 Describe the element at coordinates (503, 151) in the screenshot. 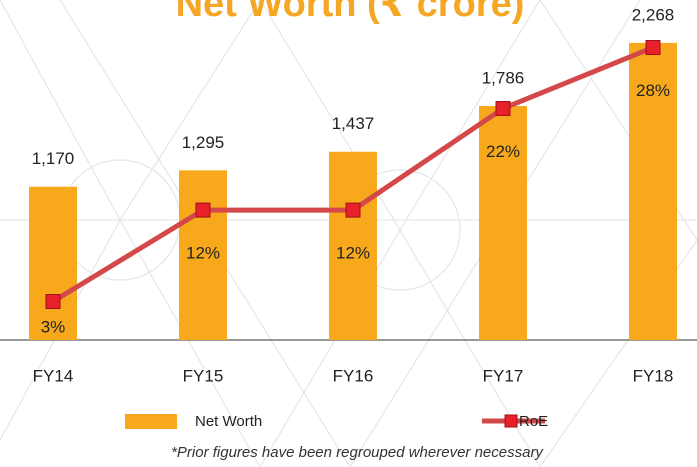

I see `roe-value-label: 22%` at that location.